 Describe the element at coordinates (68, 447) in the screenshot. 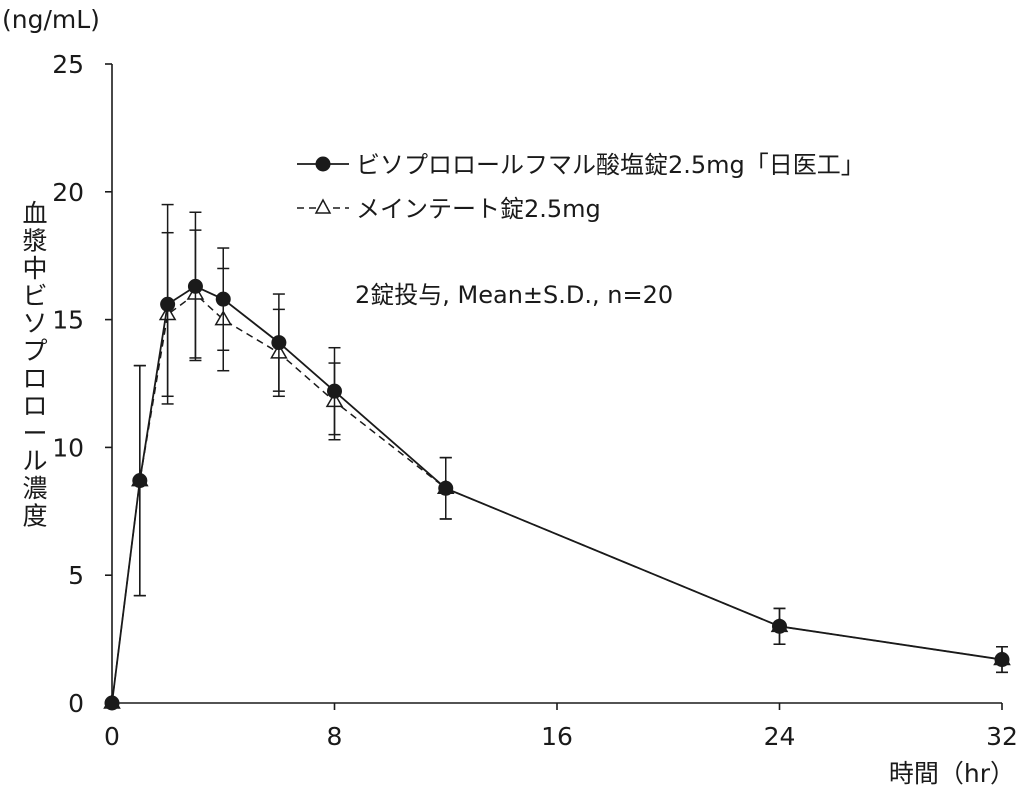

I see `y-tick-label: 10` at that location.